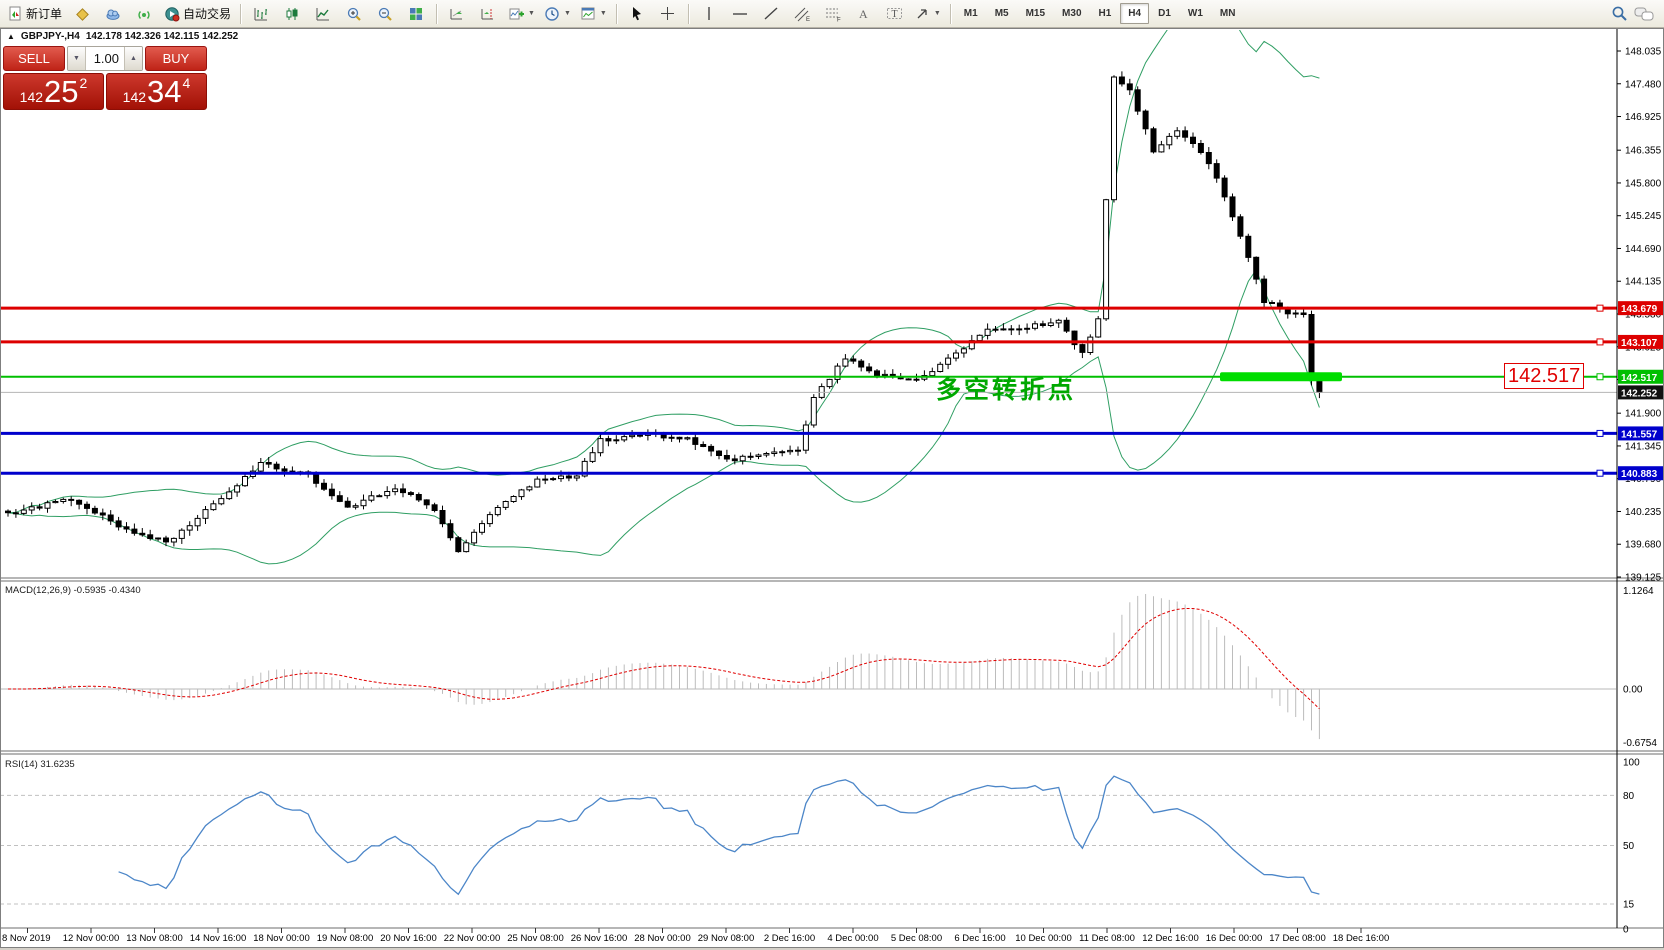 This screenshot has height=950, width=1664. Describe the element at coordinates (91, 938) in the screenshot. I see `svg-text: 12 Nov 00:00` at that location.